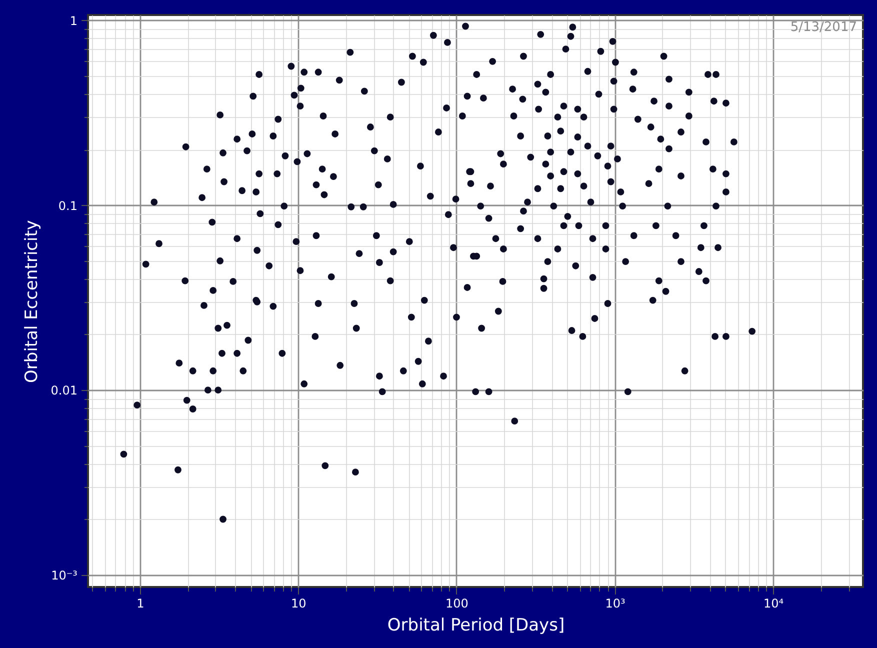 Image resolution: width=877 pixels, height=648 pixels. I want to click on x-tick-label: 1, so click(140, 603).